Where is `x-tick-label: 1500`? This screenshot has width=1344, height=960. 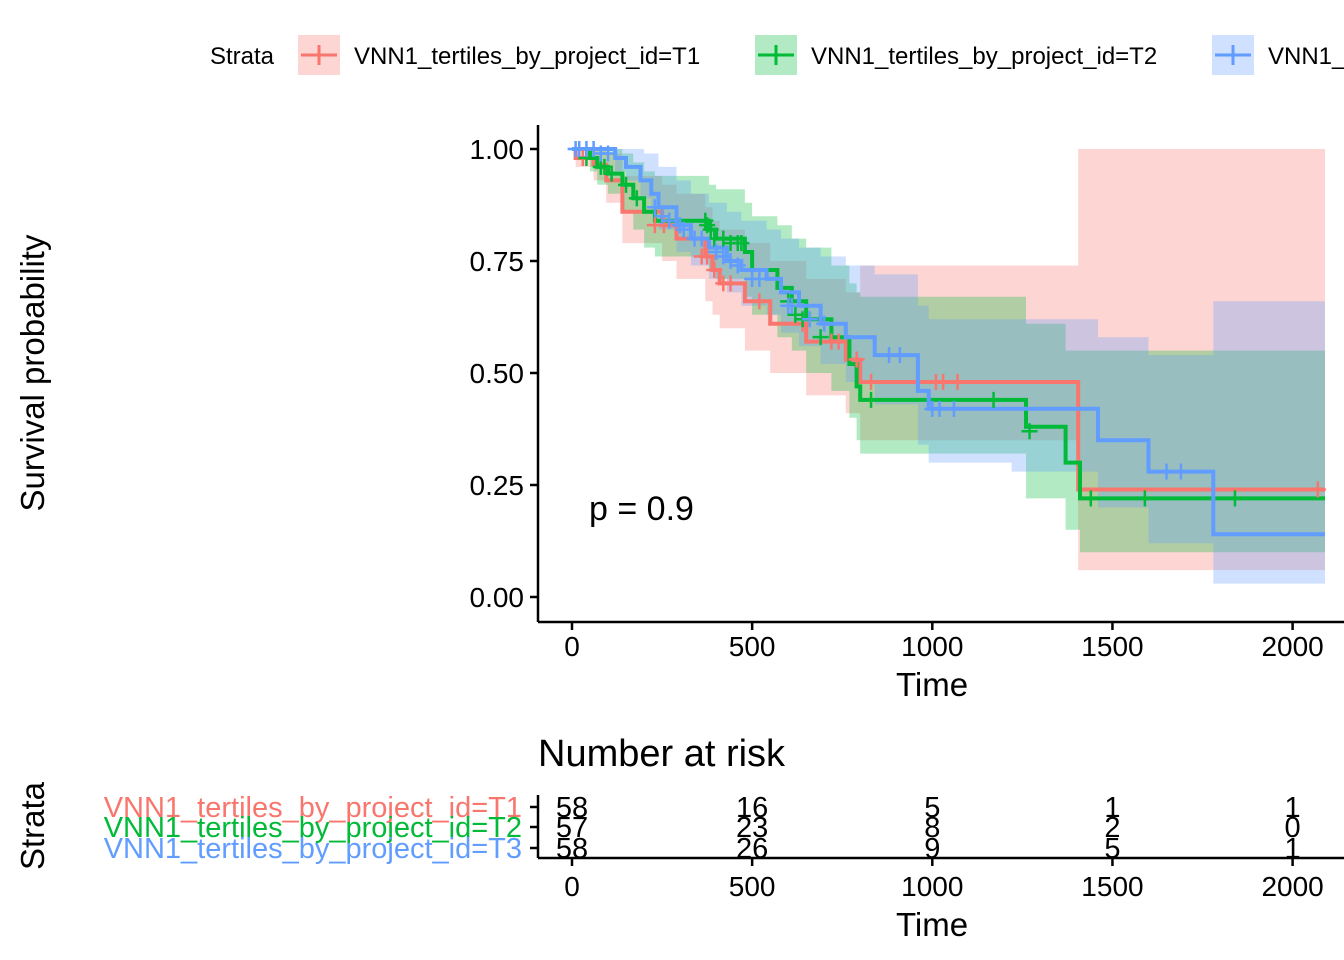
x-tick-label: 1500 is located at coordinates (1112, 646).